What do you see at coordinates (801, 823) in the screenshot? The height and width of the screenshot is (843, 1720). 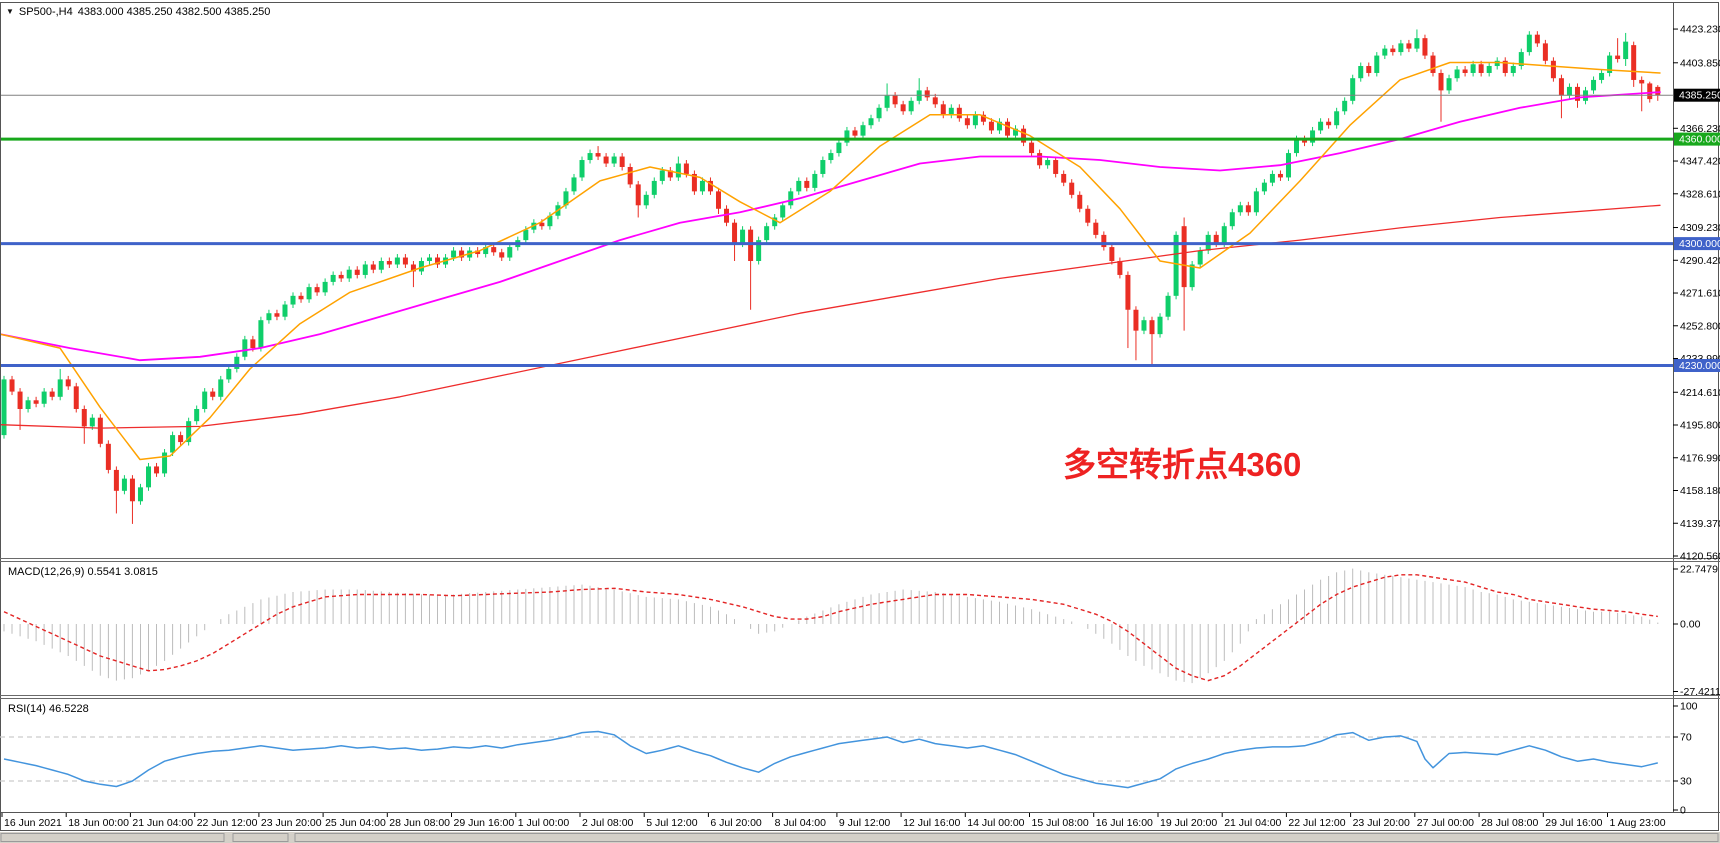 I see `svg-text: 8 Jul 04:00` at bounding box center [801, 823].